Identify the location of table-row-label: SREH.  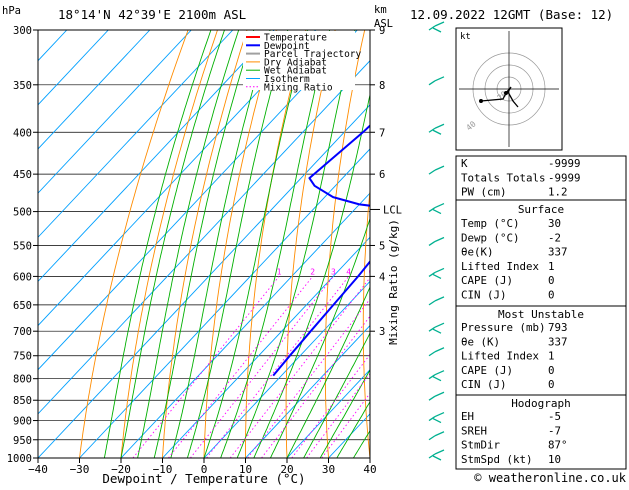
(474, 430).